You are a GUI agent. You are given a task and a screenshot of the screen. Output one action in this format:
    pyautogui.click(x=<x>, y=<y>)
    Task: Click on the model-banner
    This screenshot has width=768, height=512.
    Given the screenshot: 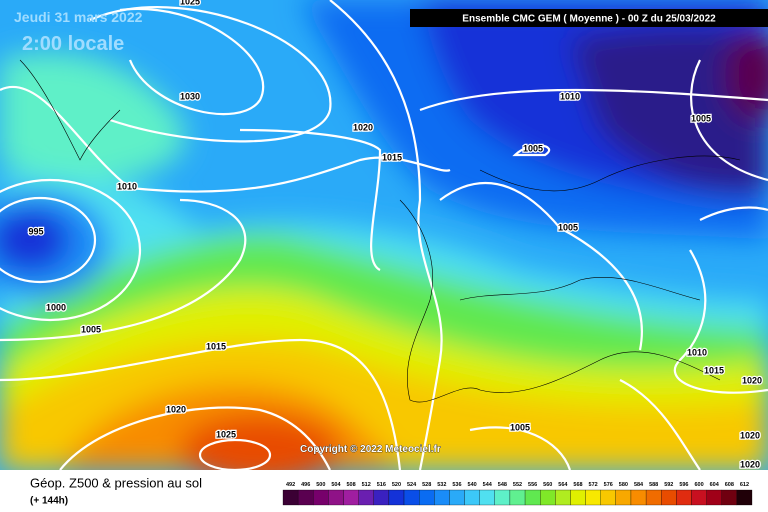 What is the action you would take?
    pyautogui.click(x=589, y=18)
    